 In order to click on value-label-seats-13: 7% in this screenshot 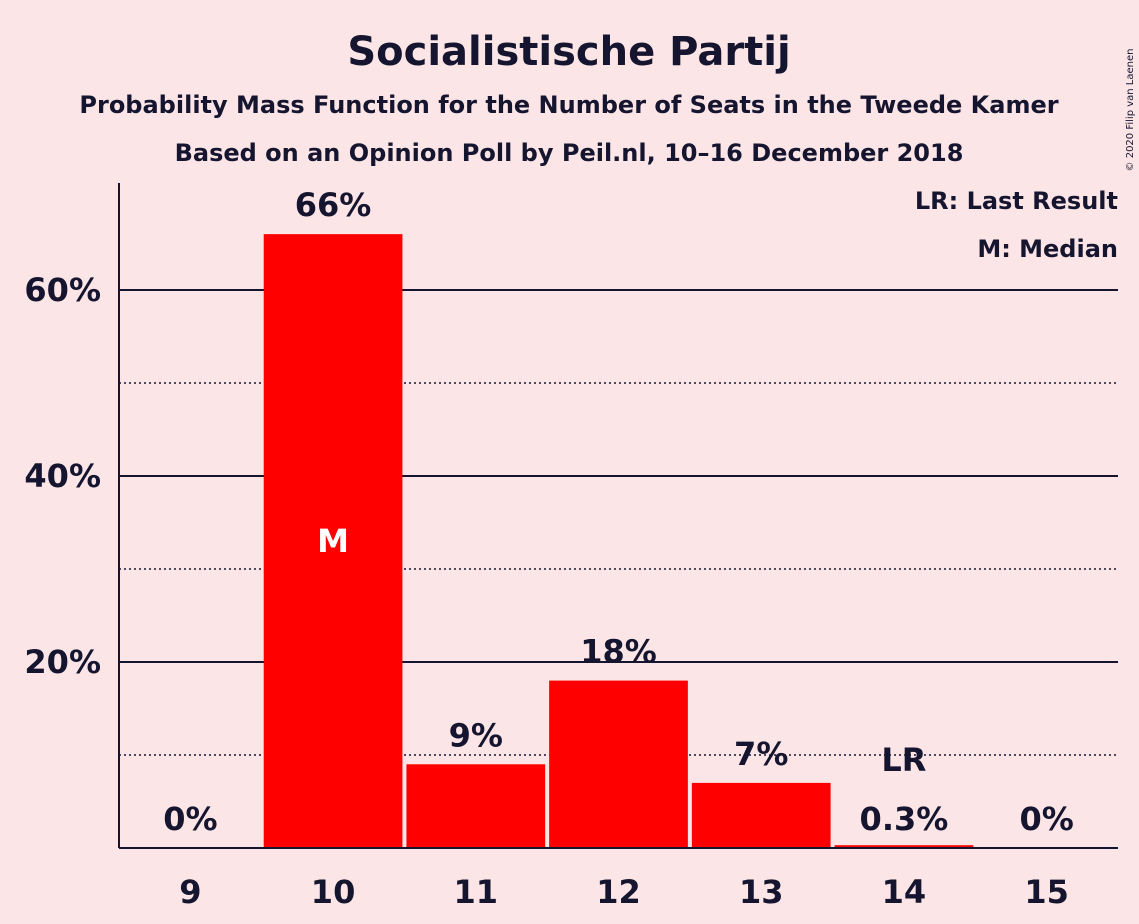, I will do `click(761, 754)`.